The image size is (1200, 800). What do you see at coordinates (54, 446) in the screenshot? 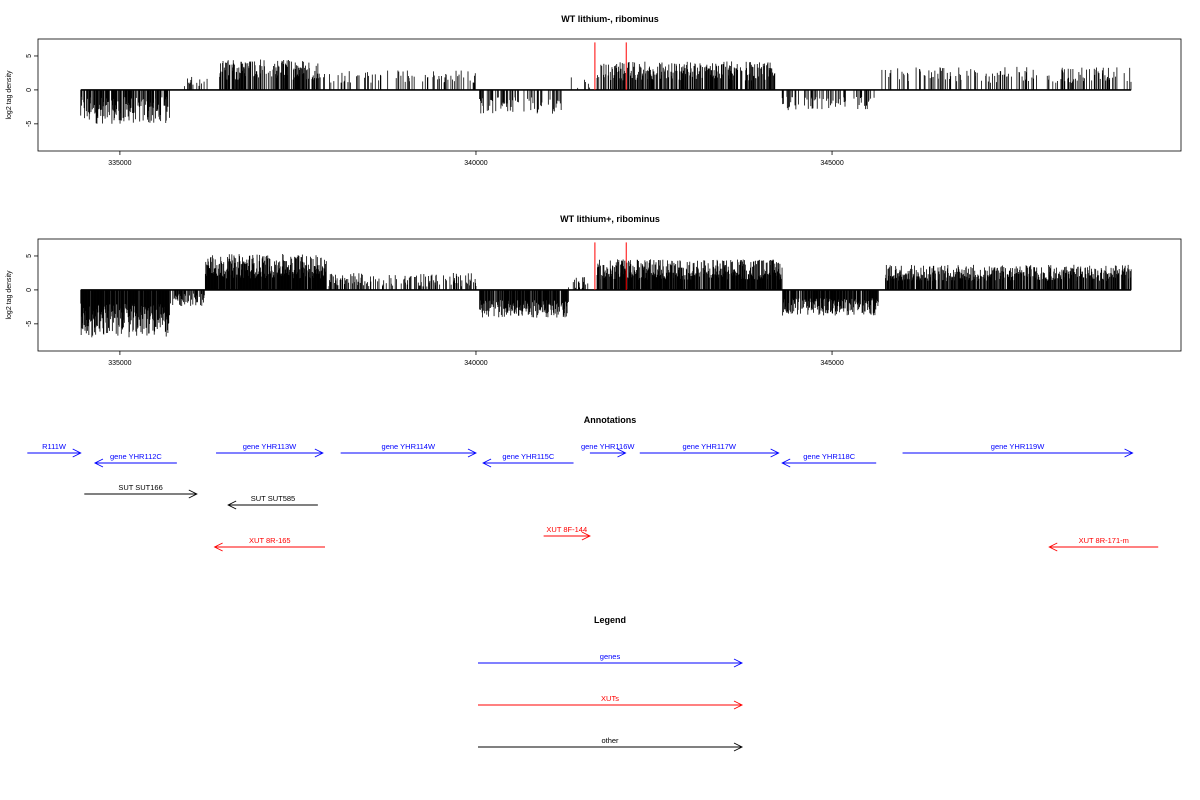
I see `annotation-label: R111W` at bounding box center [54, 446].